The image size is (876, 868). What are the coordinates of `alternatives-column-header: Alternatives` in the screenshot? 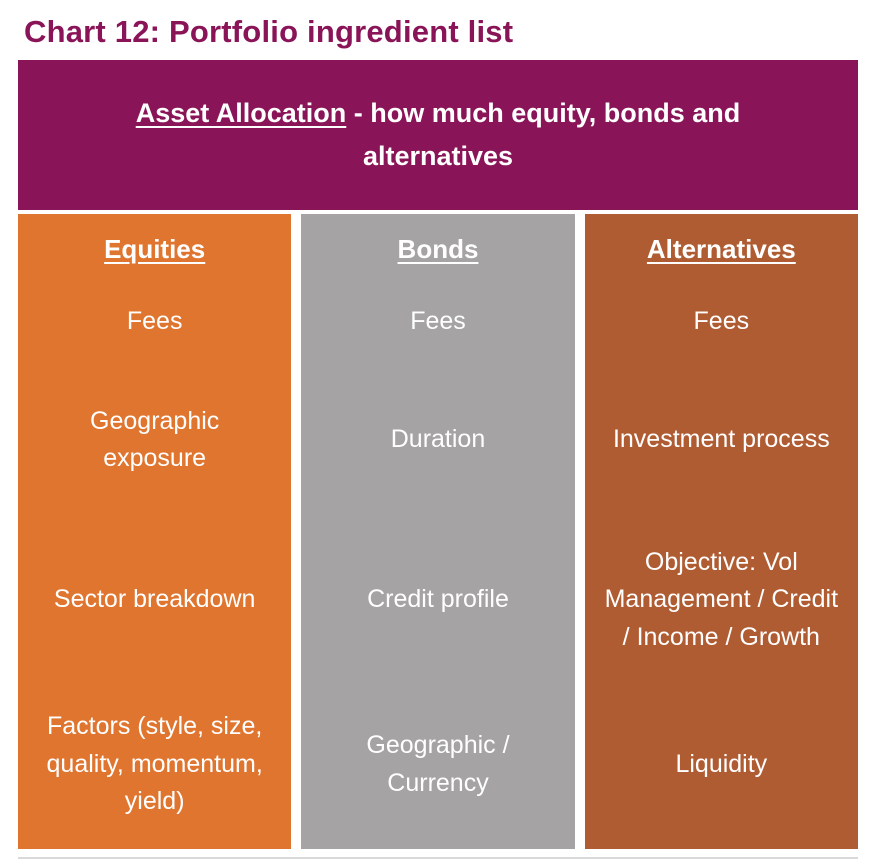 It's located at (721, 249).